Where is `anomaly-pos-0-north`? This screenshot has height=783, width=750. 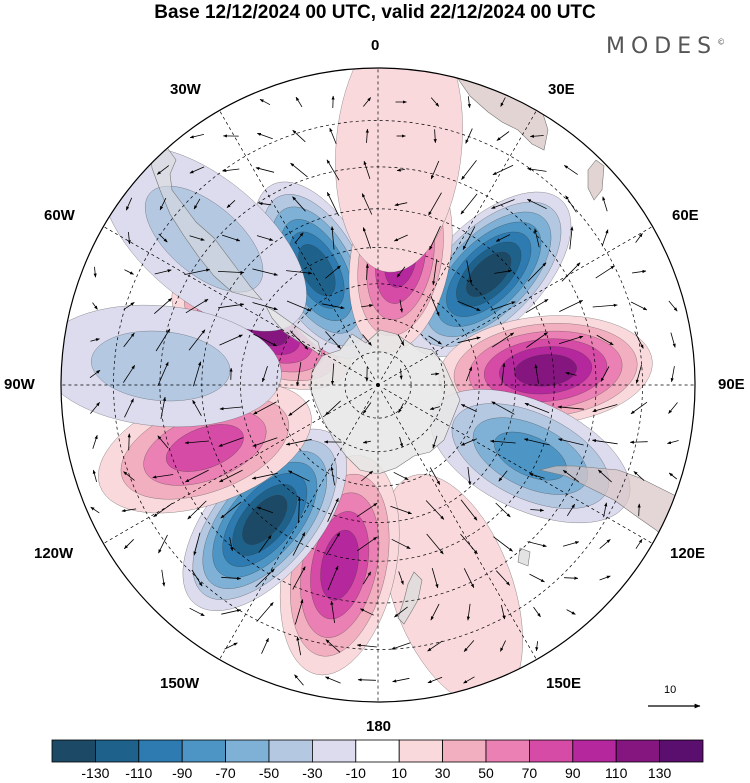
anomaly-pos-0-north is located at coordinates (399, 170).